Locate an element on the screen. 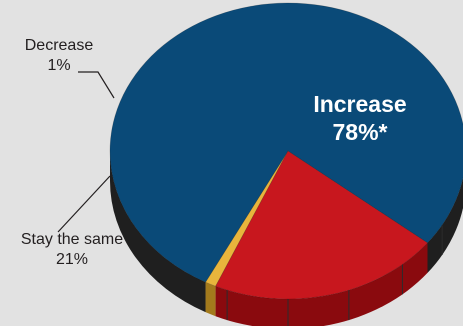  pie-slice-decrease is located at coordinates (247, 218).